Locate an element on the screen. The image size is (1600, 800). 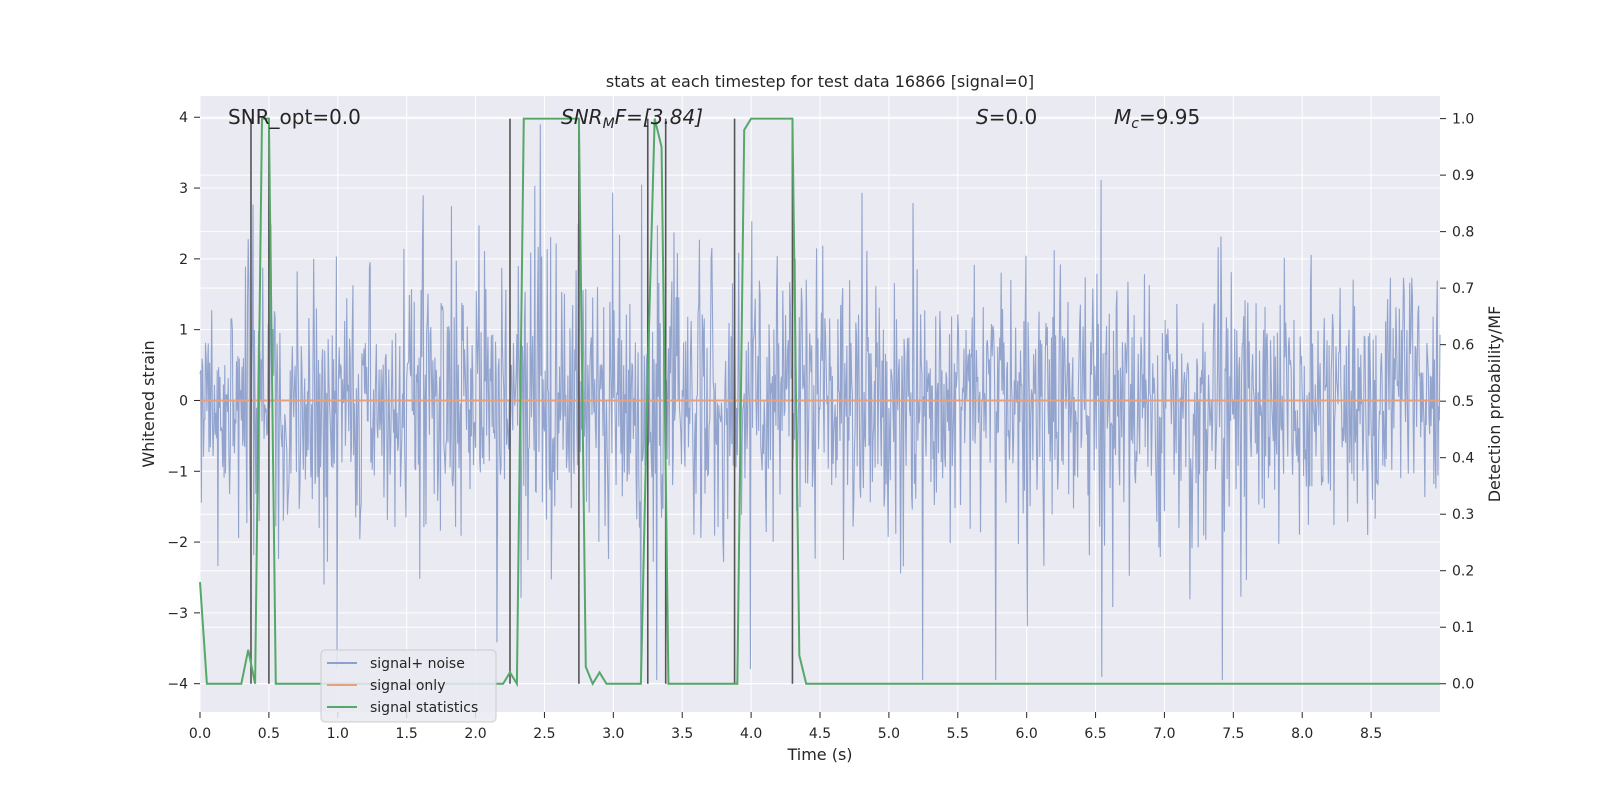
y-tick-label-right: 0.4 is located at coordinates (1463, 459).